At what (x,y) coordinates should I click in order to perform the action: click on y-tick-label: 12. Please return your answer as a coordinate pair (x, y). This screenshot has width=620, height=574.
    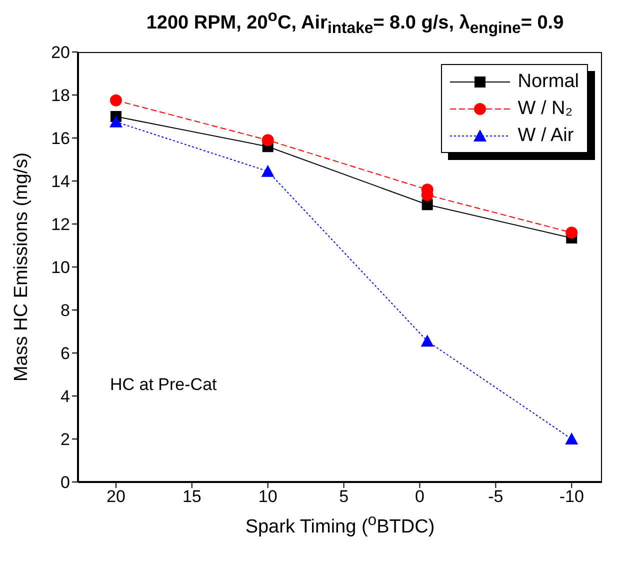
    Looking at the image, I should click on (60, 224).